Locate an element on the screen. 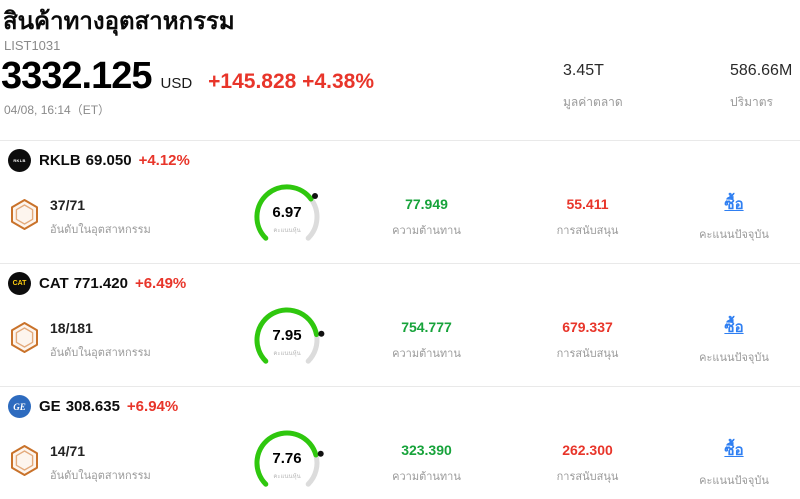  support-value: 55.411 is located at coordinates (587, 203).